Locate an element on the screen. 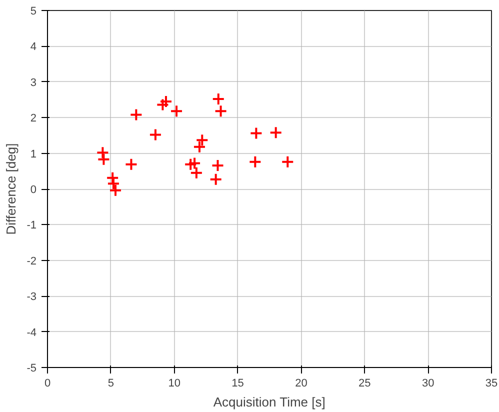 The image size is (499, 412). y-tick-label: 4 is located at coordinates (33, 47).